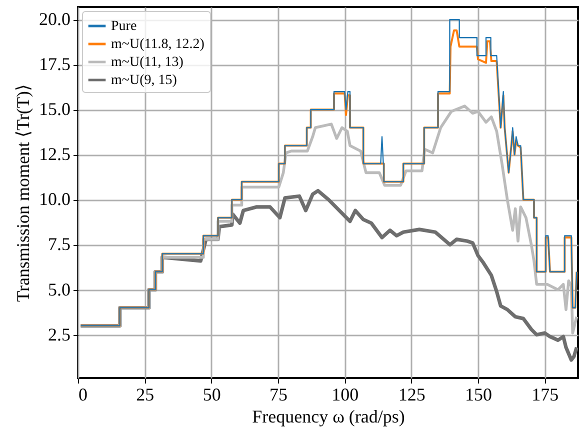 The width and height of the screenshot is (579, 437). Describe the element at coordinates (145, 394) in the screenshot. I see `x-tick-label: 25` at that location.